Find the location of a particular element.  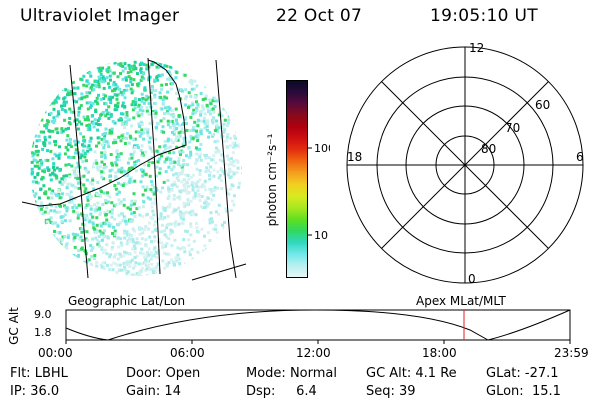

colorbar-unit-label: photon cm⁻²s⁻¹ is located at coordinates (272, 179).